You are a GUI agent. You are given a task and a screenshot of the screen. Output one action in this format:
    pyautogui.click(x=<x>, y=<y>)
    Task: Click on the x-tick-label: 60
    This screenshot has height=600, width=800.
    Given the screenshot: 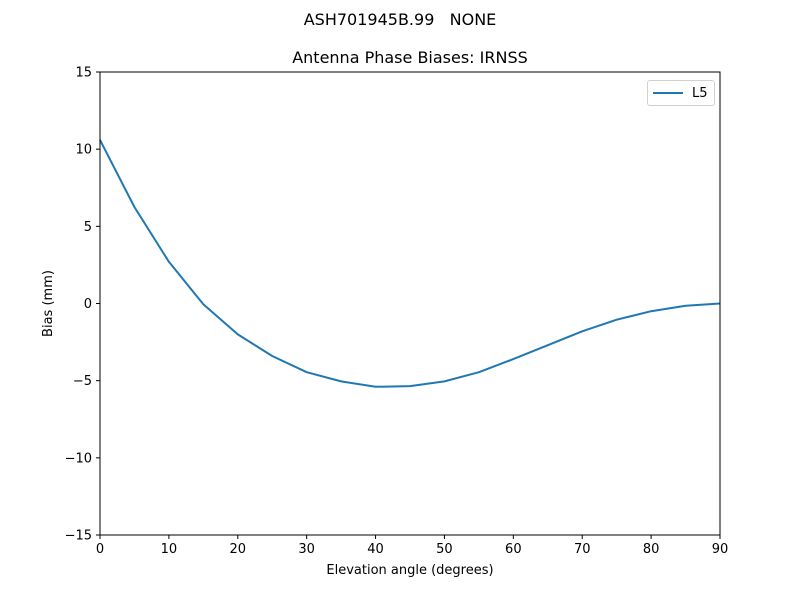 What is the action you would take?
    pyautogui.click(x=513, y=549)
    